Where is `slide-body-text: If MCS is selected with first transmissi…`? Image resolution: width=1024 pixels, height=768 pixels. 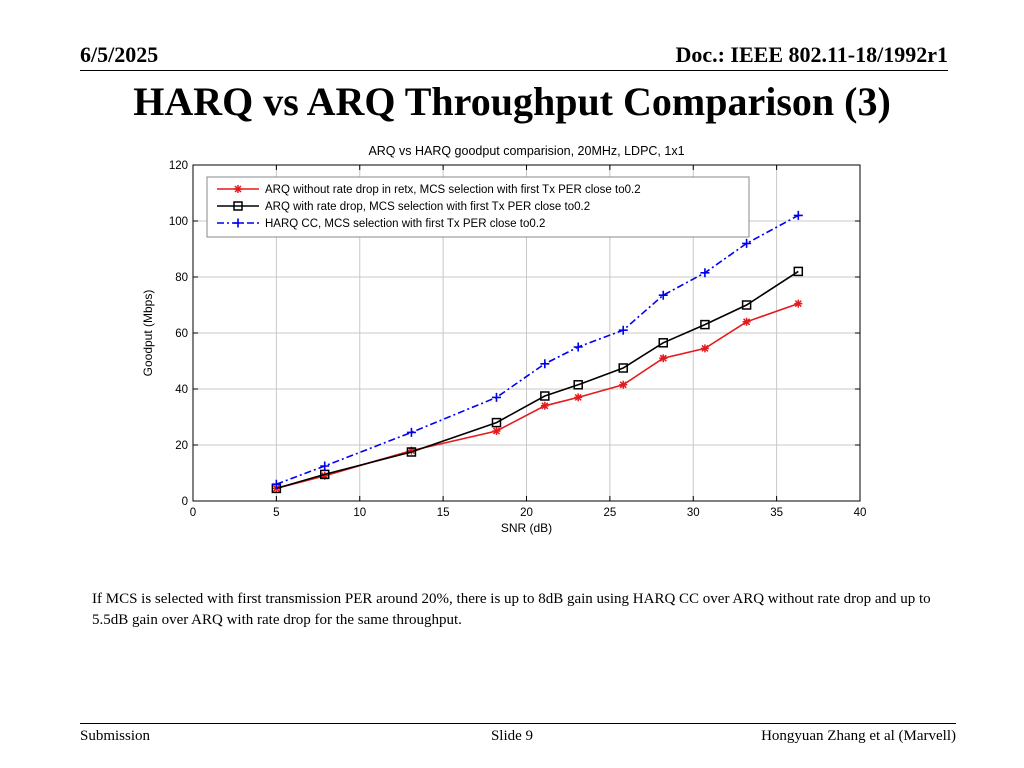 slide-body-text: If MCS is selected with first transmissi… is located at coordinates (511, 609).